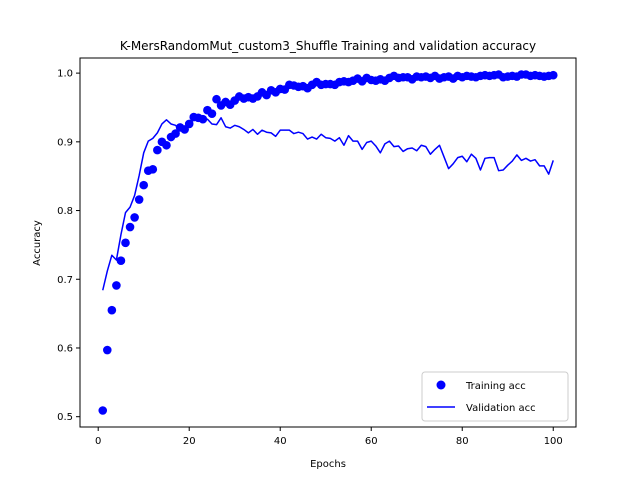 The image size is (640, 480). Describe the element at coordinates (65, 417) in the screenshot. I see `y-tick-label: 0.5` at that location.